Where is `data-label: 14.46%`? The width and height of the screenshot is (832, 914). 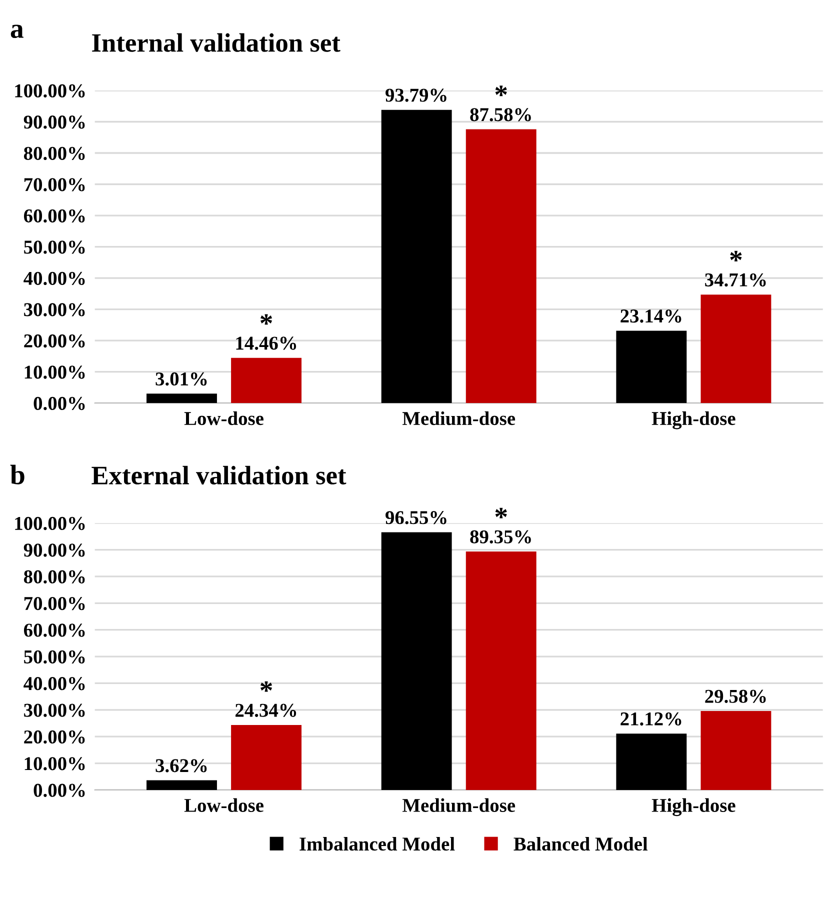 data-label: 14.46% is located at coordinates (266, 343).